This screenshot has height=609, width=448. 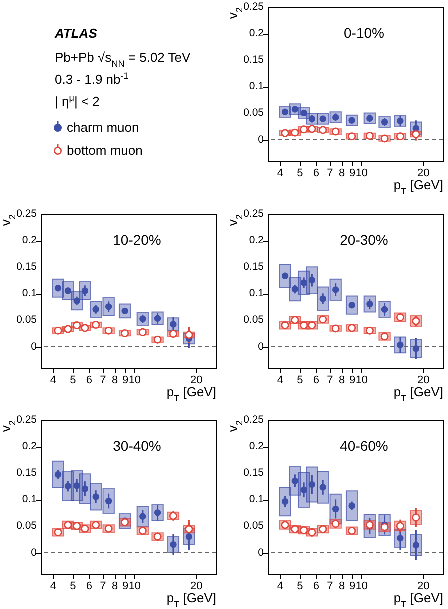 What do you see at coordinates (364, 240) in the screenshot?
I see `text: 20-30%` at bounding box center [364, 240].